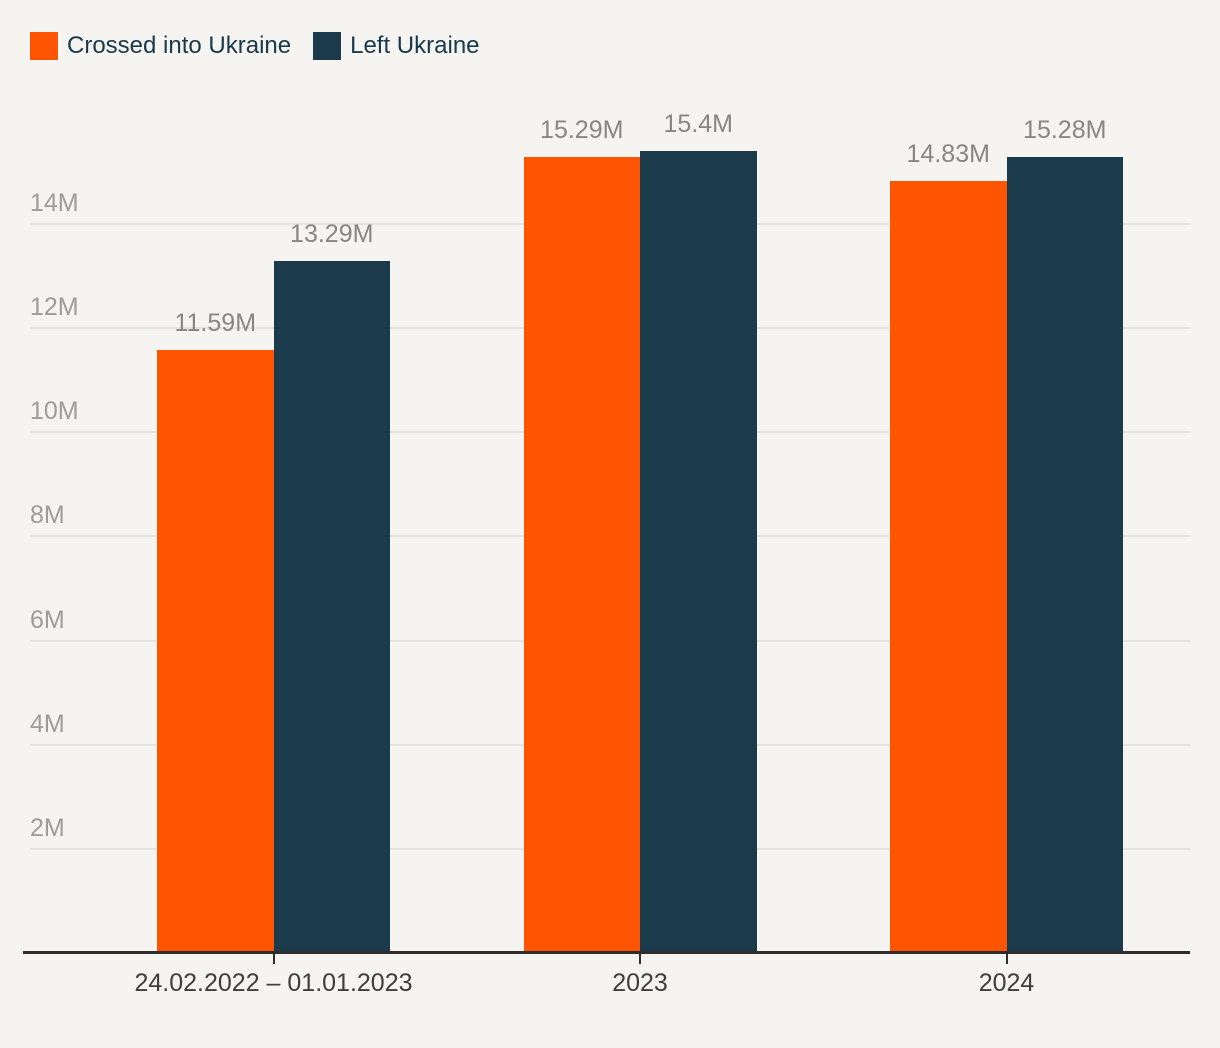  Describe the element at coordinates (640, 983) in the screenshot. I see `x-axis-label-2: 2023` at that location.